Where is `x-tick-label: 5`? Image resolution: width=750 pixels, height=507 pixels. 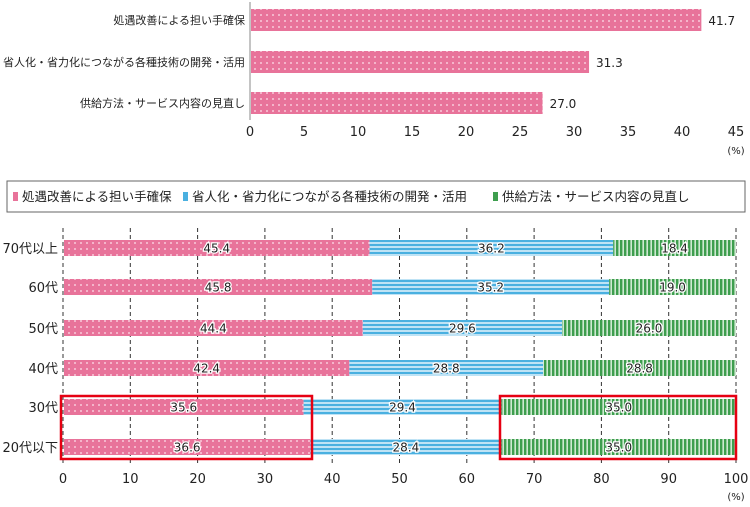 x-tick-label: 5 is located at coordinates (304, 132).